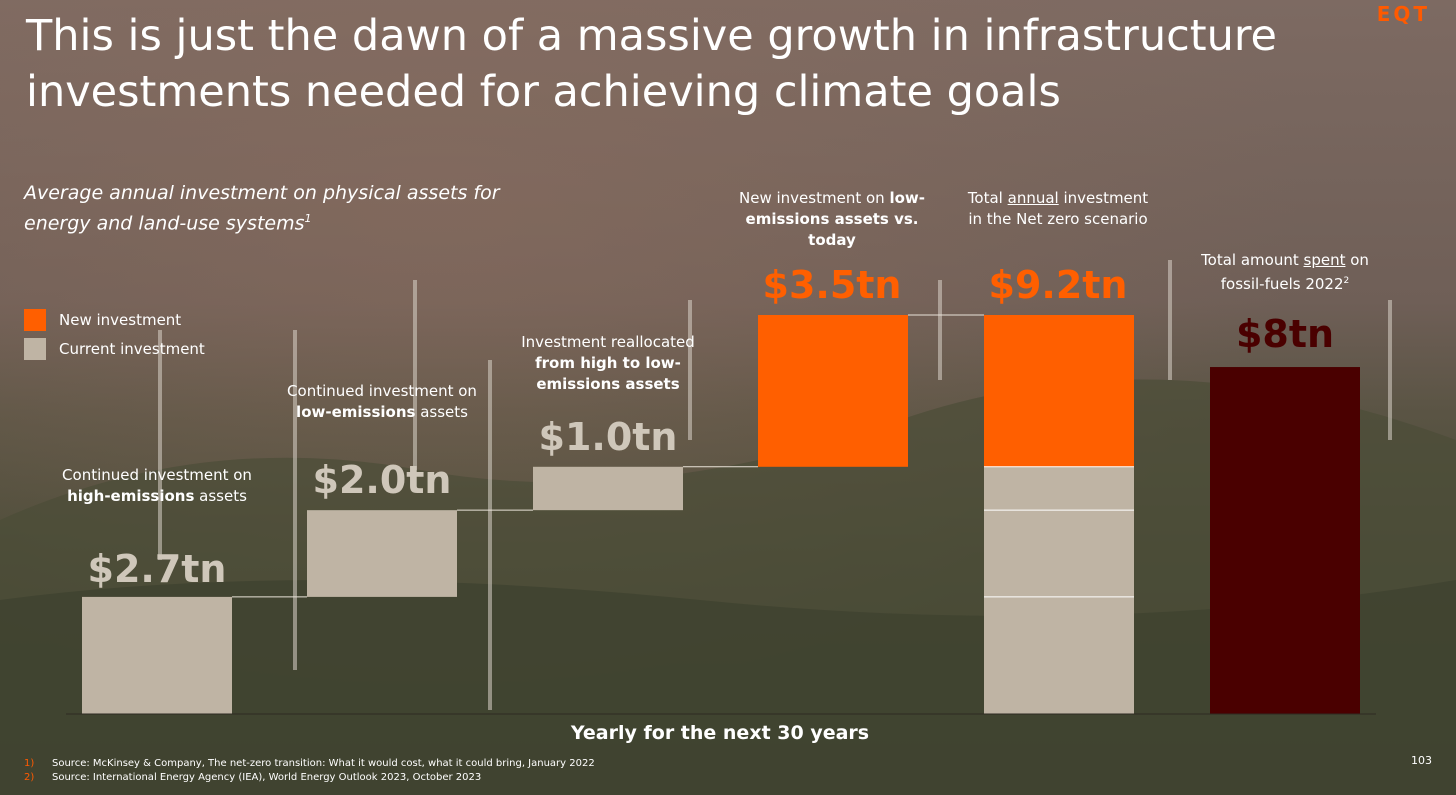  What do you see at coordinates (132, 348) in the screenshot?
I see `legend-label-current: Current investment` at bounding box center [132, 348].